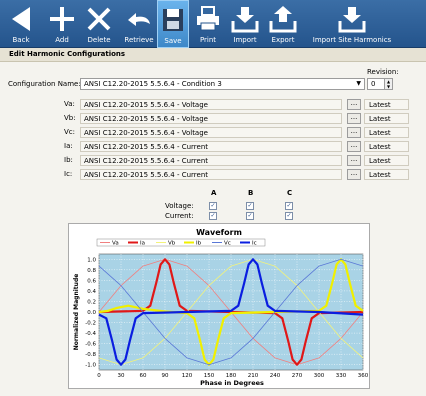 This screenshot has height=396, width=426. What do you see at coordinates (211, 160) in the screenshot?
I see `row-value-ib: ANSI C12.20-2015 5.5.6.4 - Current` at bounding box center [211, 160].